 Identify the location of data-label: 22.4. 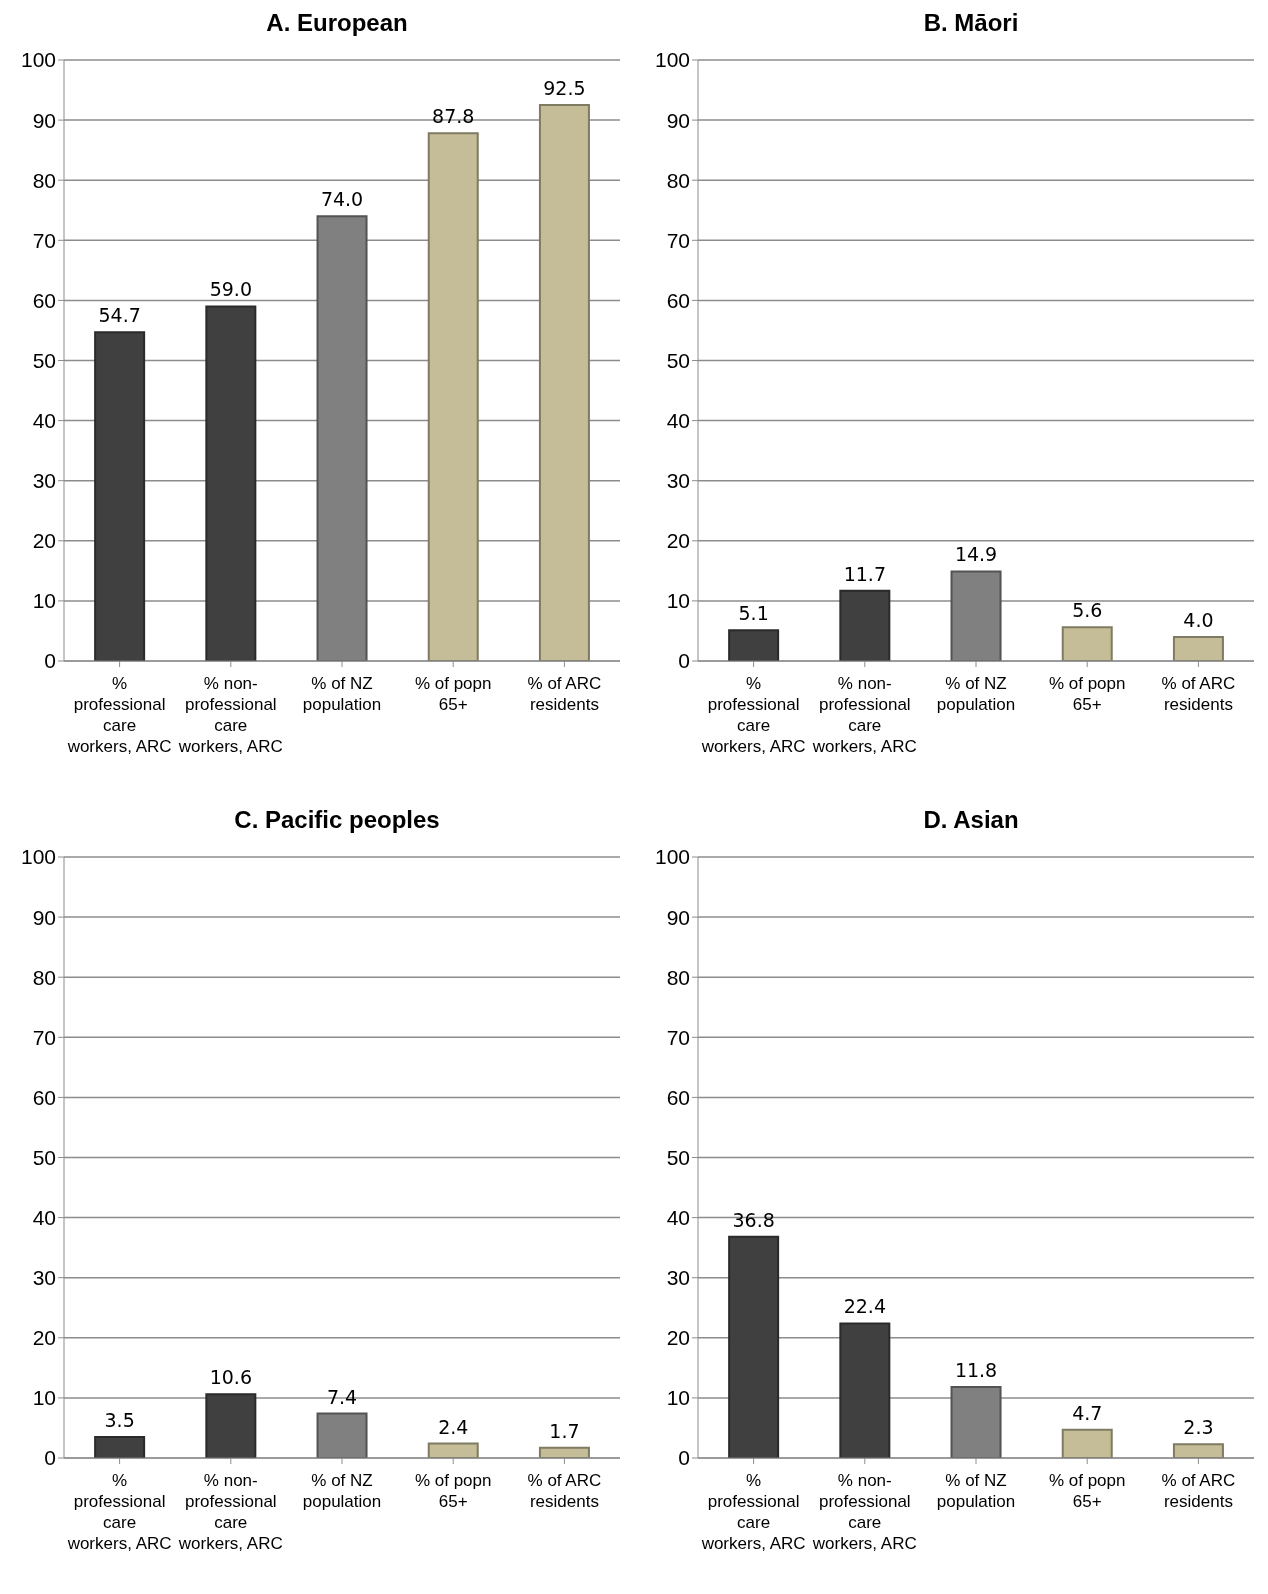
(864, 1306).